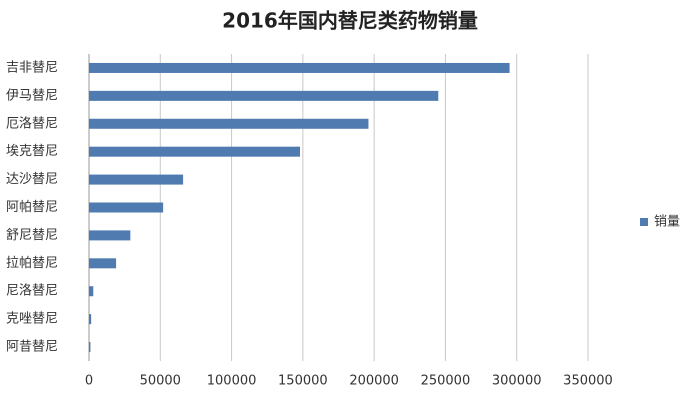 This screenshot has width=700, height=400. I want to click on y-tick-label: 阿帕替尼, so click(32, 207).